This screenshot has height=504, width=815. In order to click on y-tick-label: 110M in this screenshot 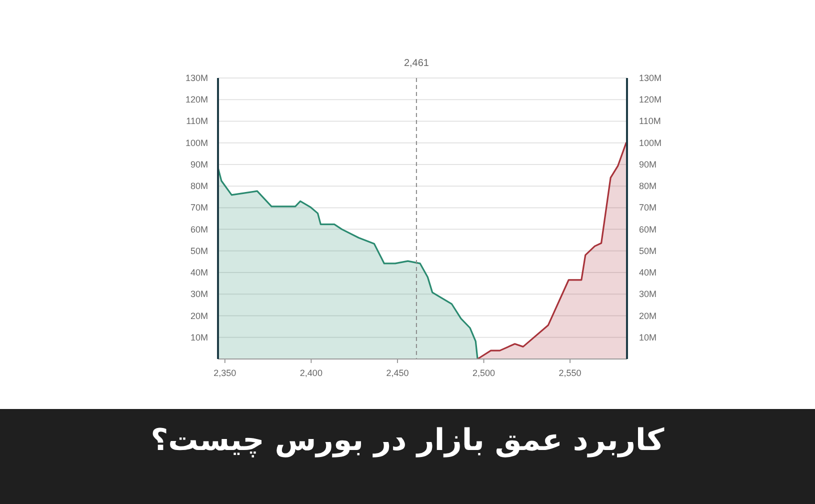, I will do `click(197, 121)`.